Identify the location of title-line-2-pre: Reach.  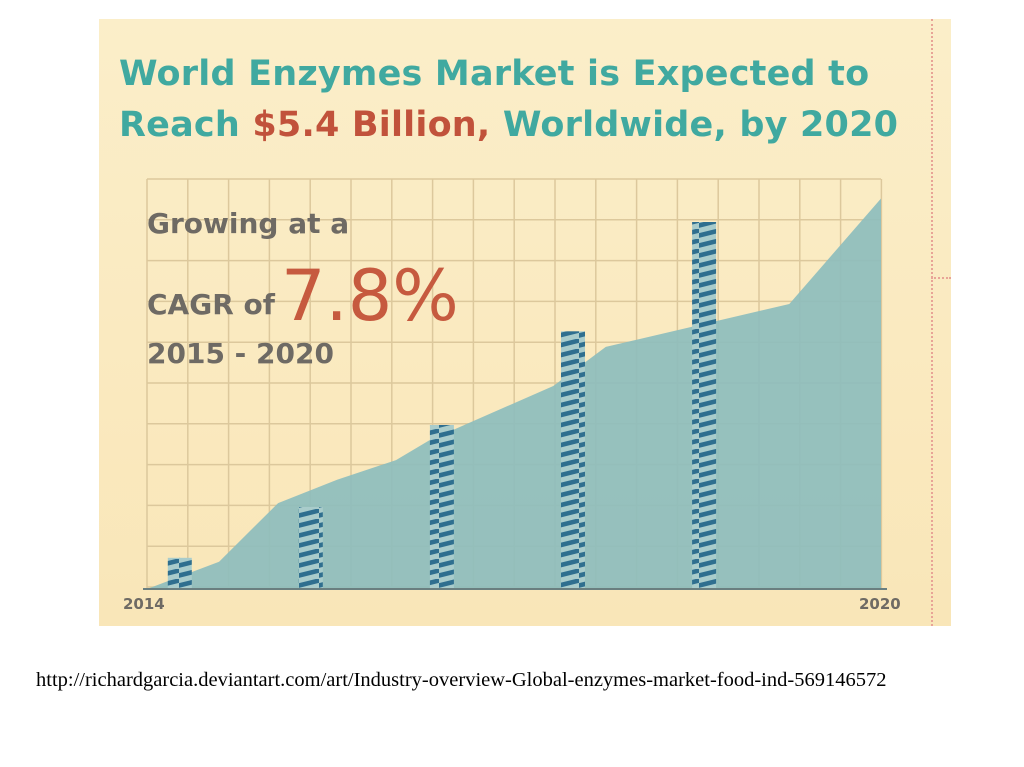
(186, 125).